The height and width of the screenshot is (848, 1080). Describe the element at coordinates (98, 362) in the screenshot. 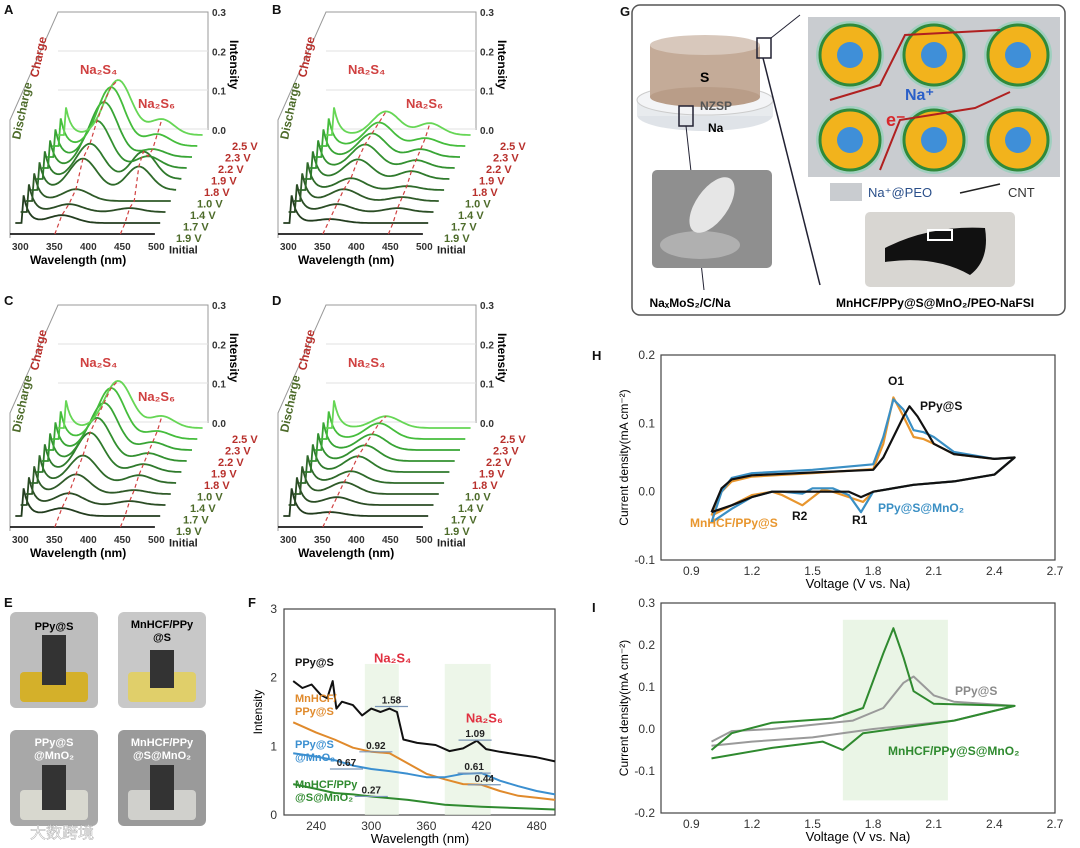

I see `na2s4-label: Na₂S₄` at that location.